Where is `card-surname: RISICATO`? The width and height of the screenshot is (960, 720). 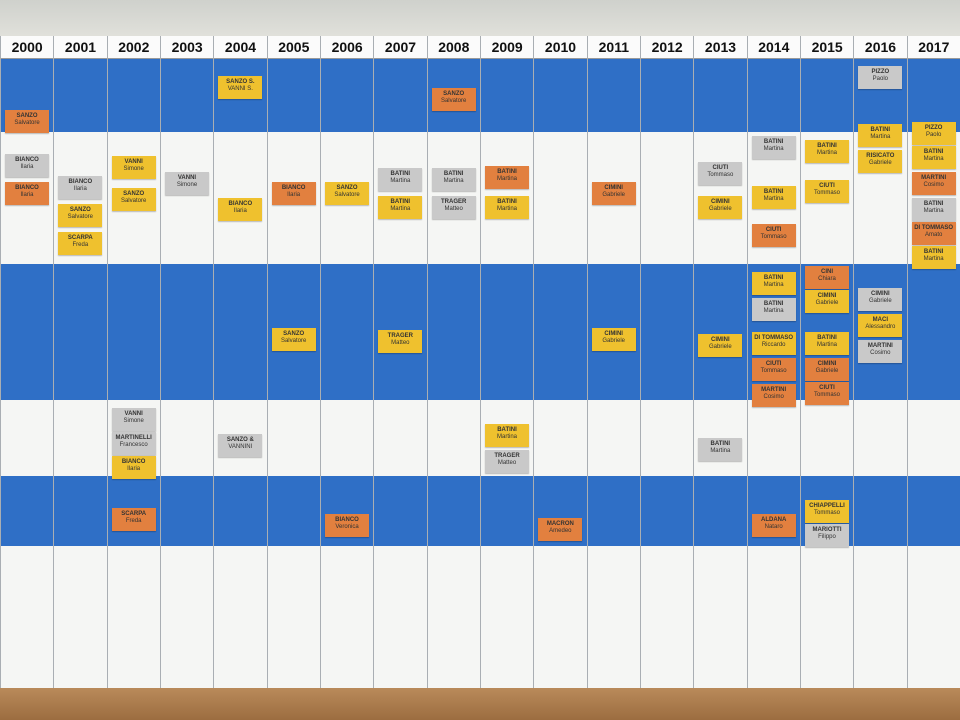
card-surname: RISICATO is located at coordinates (880, 156).